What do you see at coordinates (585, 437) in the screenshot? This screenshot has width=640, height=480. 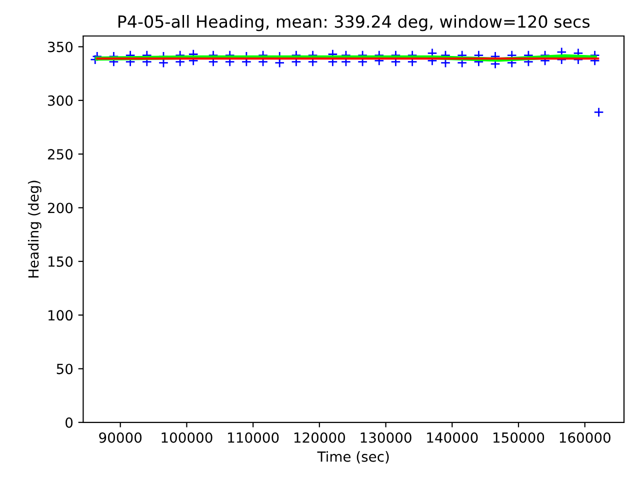 I see `x-tick-label: 160000` at bounding box center [585, 437].